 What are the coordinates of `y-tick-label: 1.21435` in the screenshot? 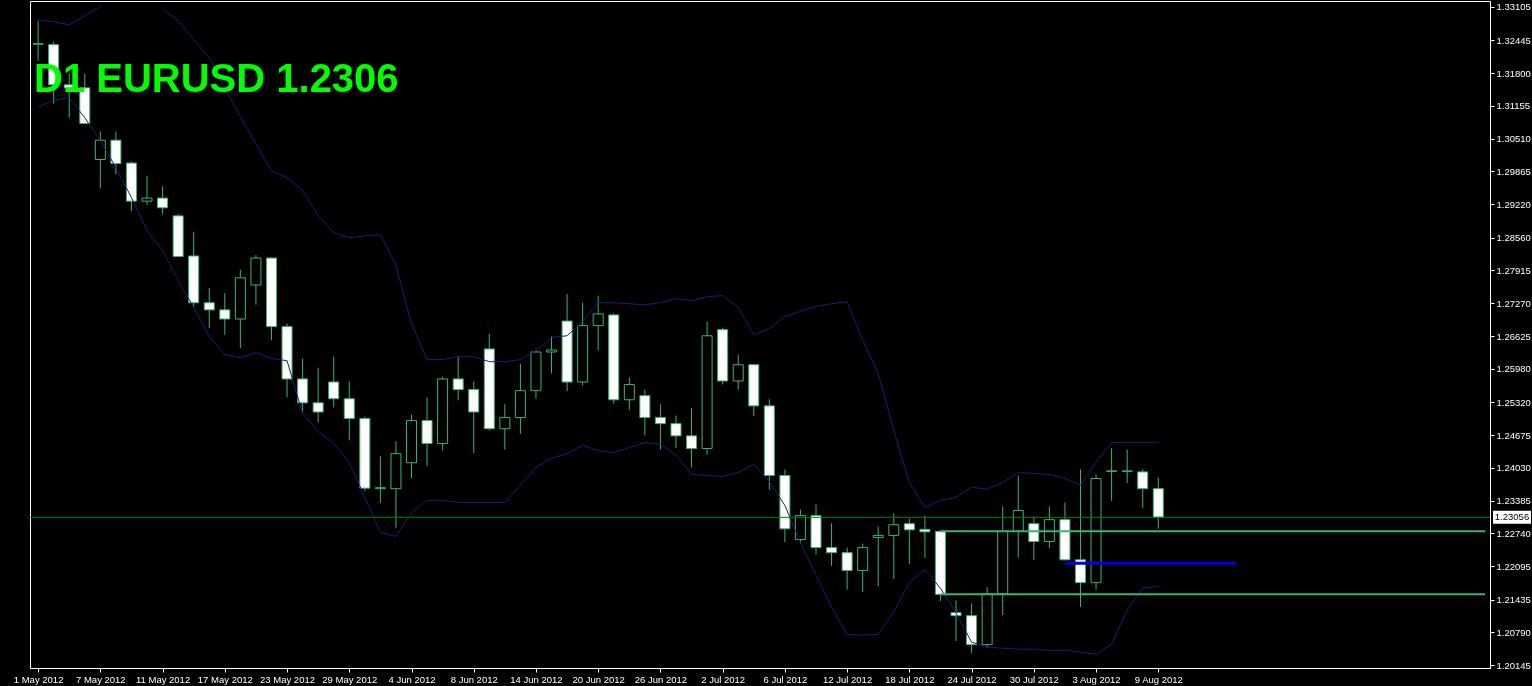 It's located at (1513, 600).